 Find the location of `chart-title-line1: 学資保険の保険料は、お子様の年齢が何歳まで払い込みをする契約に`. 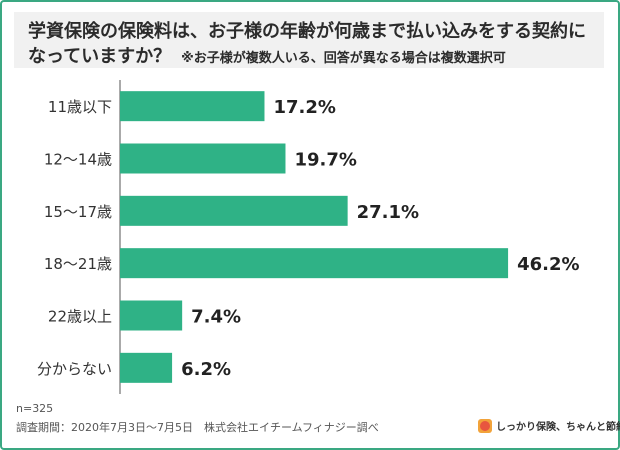

chart-title-line1: 学資保険の保険料は、お子様の年齢が何歳まで払い込みをする契約に is located at coordinates (307, 31).